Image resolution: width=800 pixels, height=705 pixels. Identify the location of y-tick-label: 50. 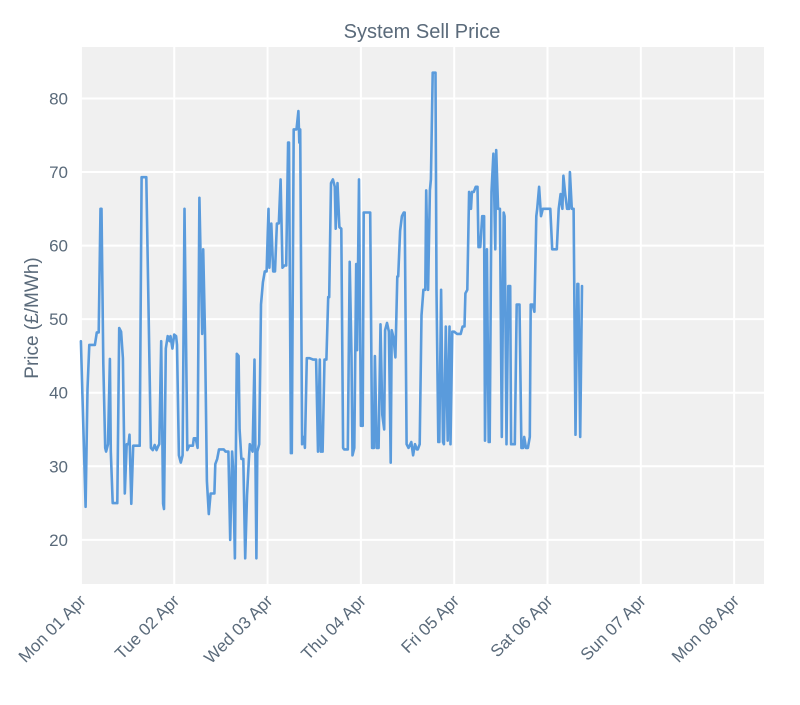
(58, 319).